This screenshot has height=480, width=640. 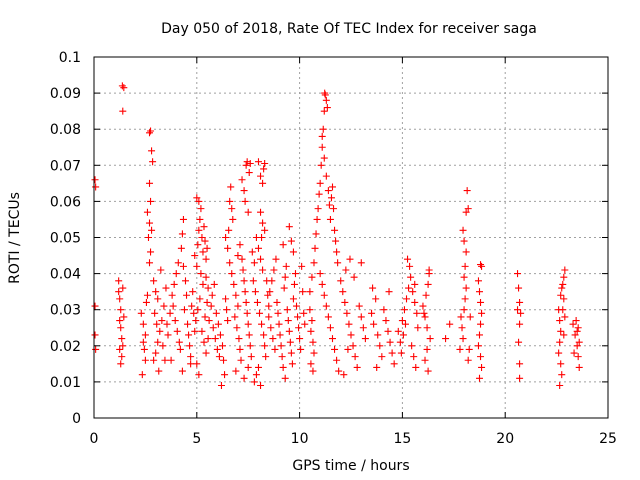 I want to click on x-tick-label: 20, so click(x=505, y=439).